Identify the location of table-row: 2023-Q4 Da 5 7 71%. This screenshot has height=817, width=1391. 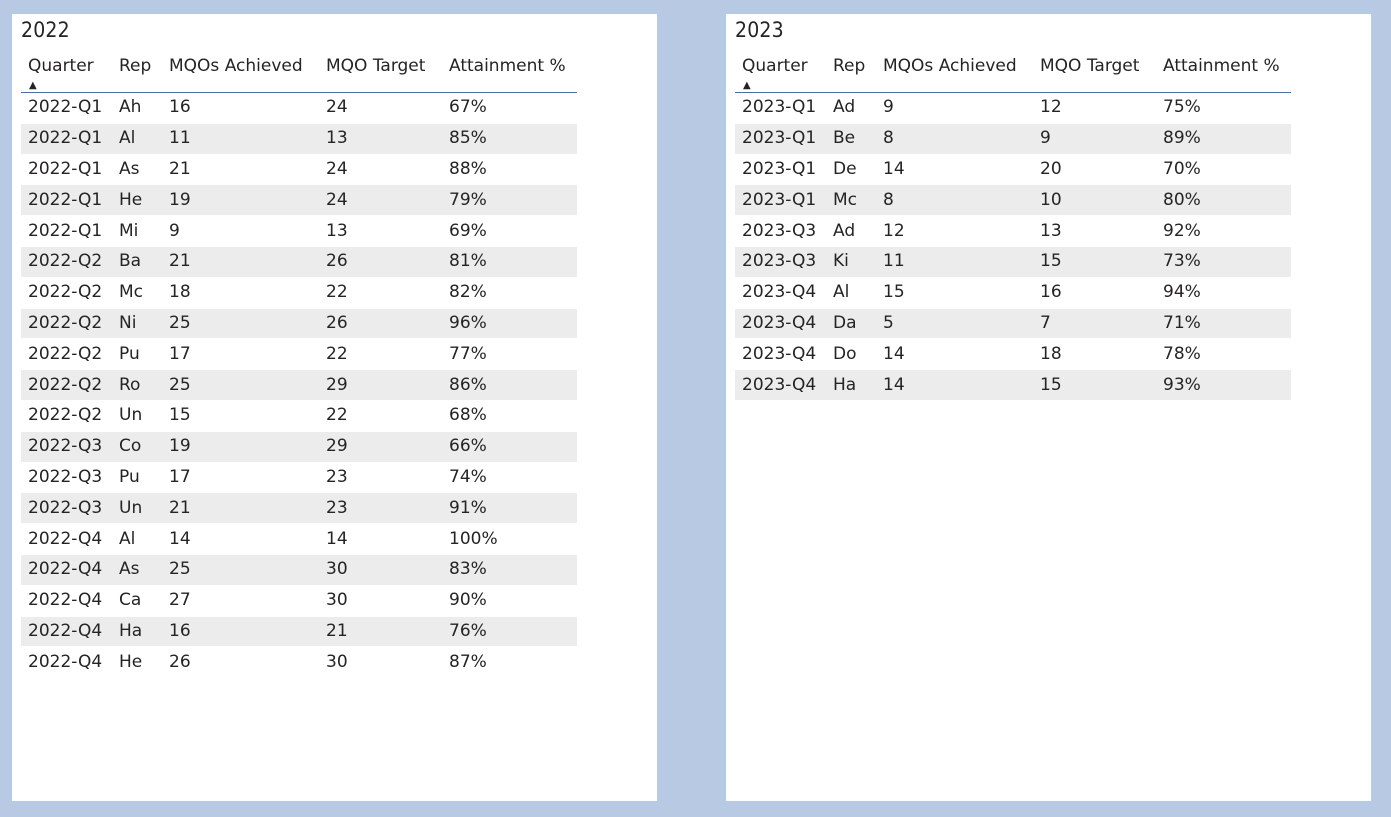
(1013, 324).